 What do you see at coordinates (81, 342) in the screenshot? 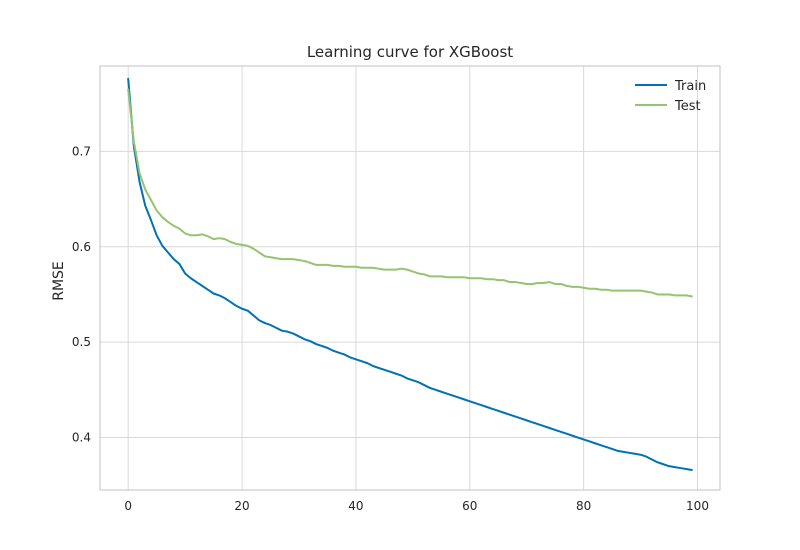
I see `y-tick-label: 0.5` at bounding box center [81, 342].